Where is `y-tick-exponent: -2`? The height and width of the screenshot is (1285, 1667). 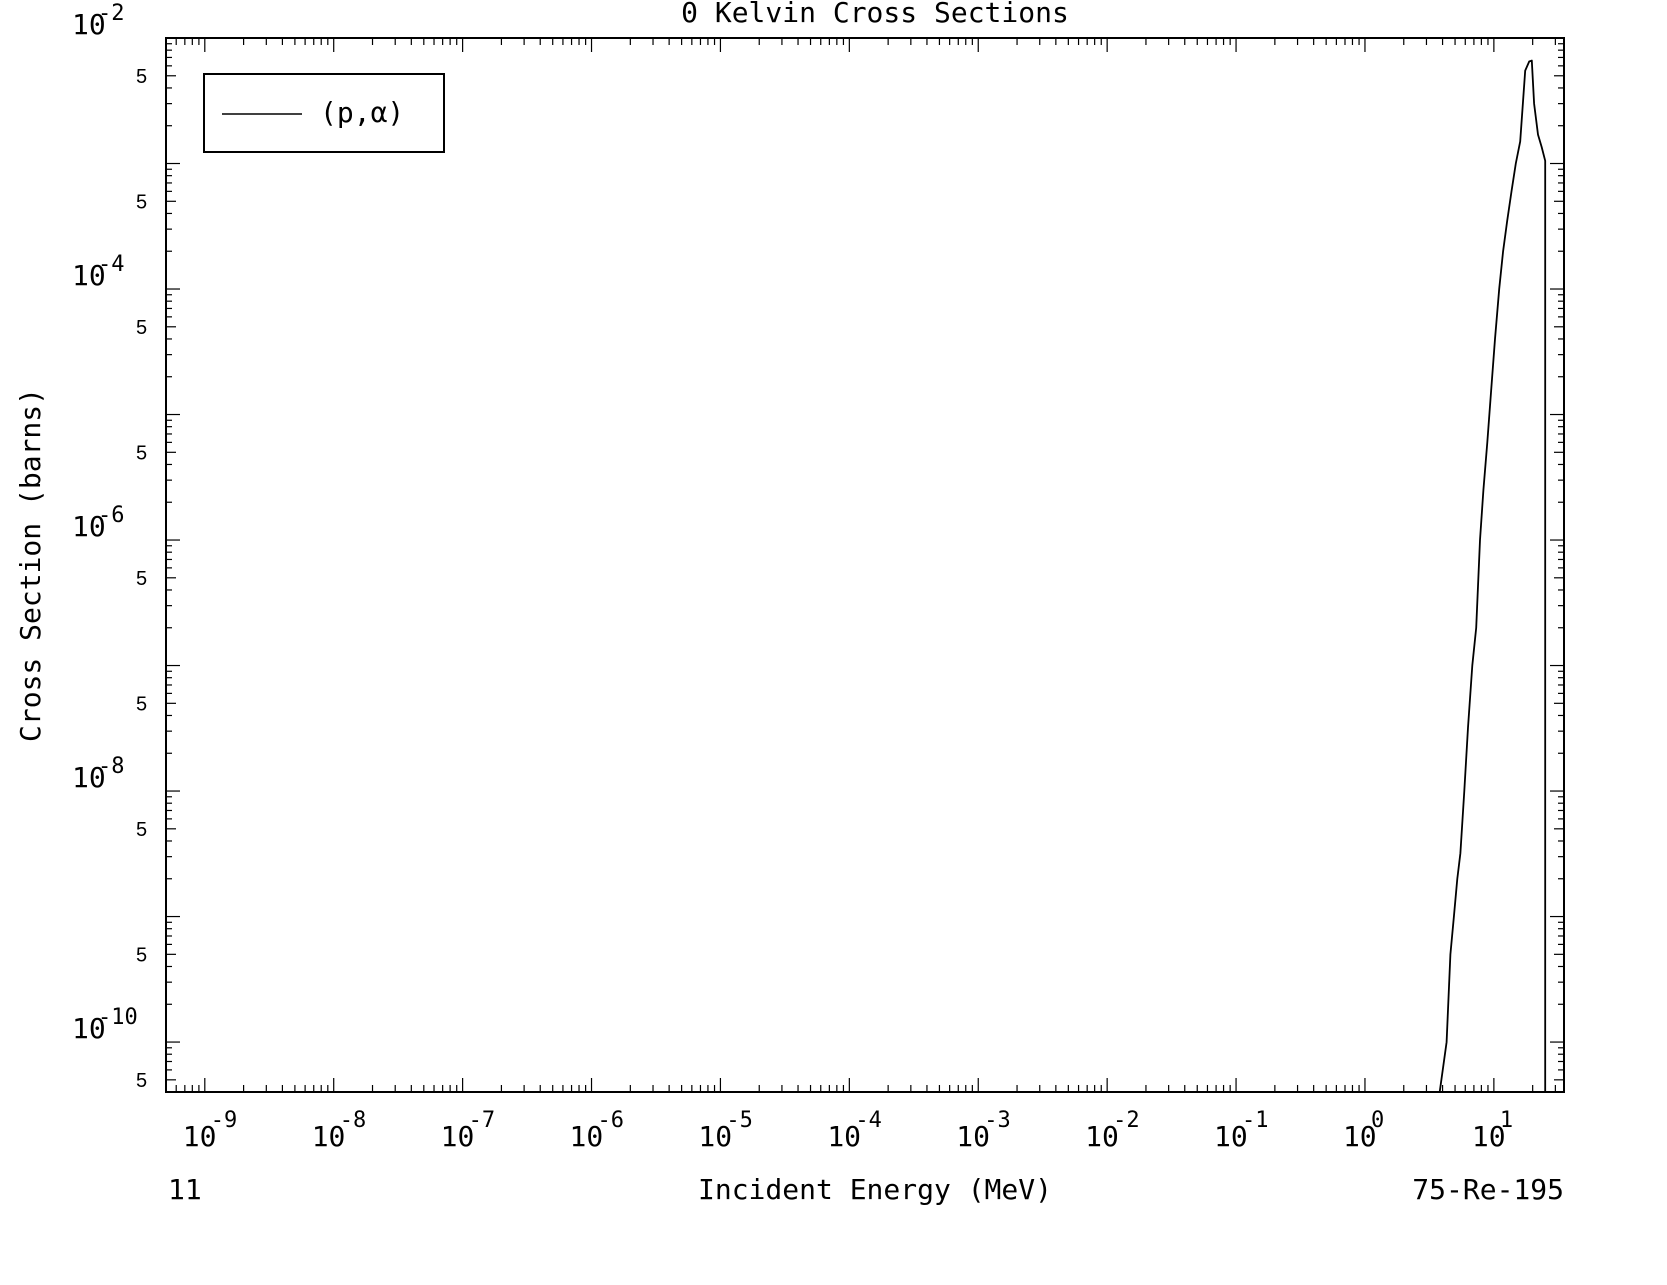
y-tick-exponent: -2 is located at coordinates (111, 13).